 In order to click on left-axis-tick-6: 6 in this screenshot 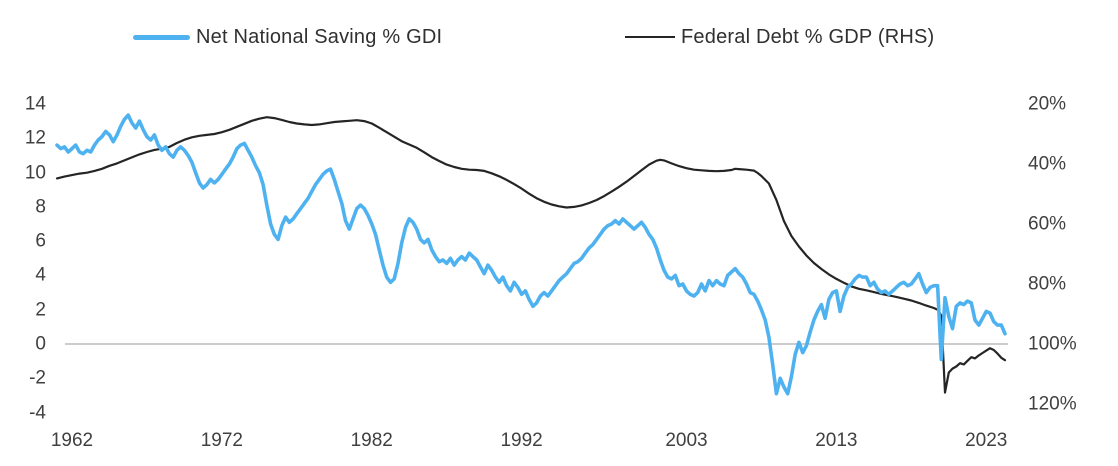, I will do `click(40, 241)`.